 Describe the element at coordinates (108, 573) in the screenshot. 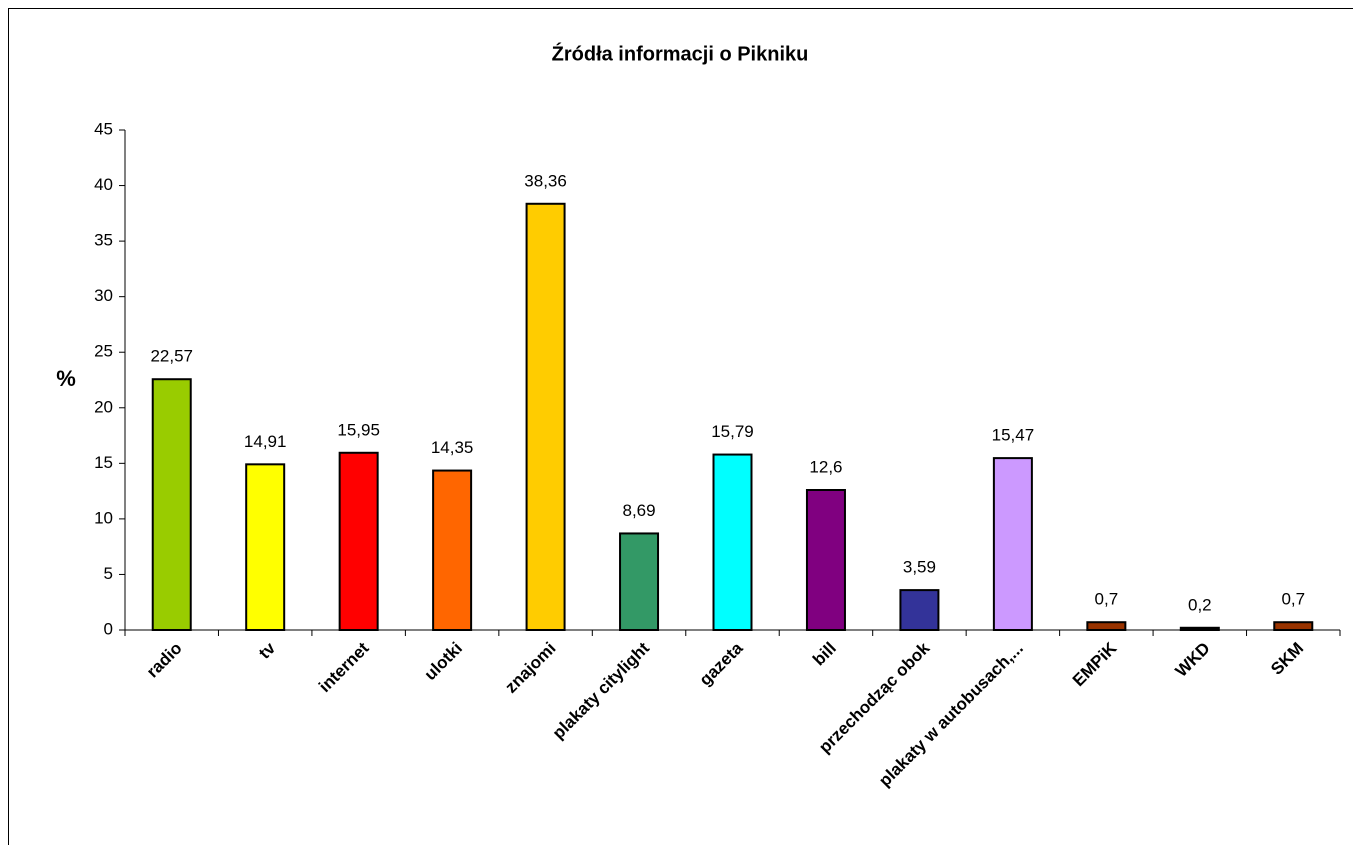

I see `y-tick-label: 5` at that location.